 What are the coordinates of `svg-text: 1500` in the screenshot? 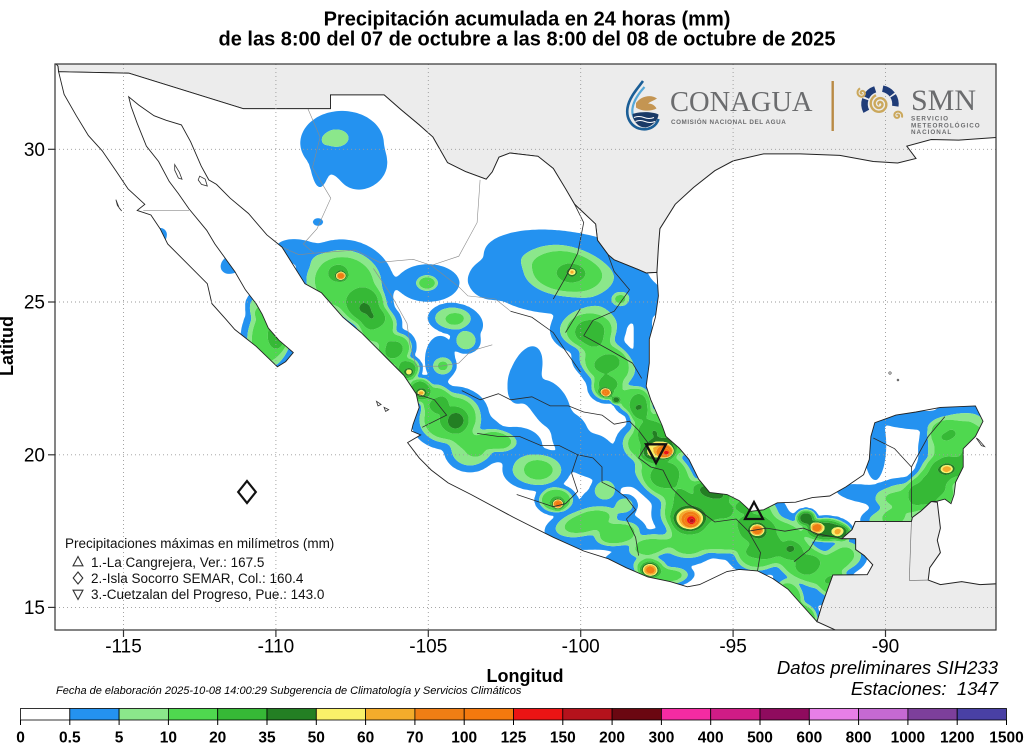 It's located at (1006, 737).